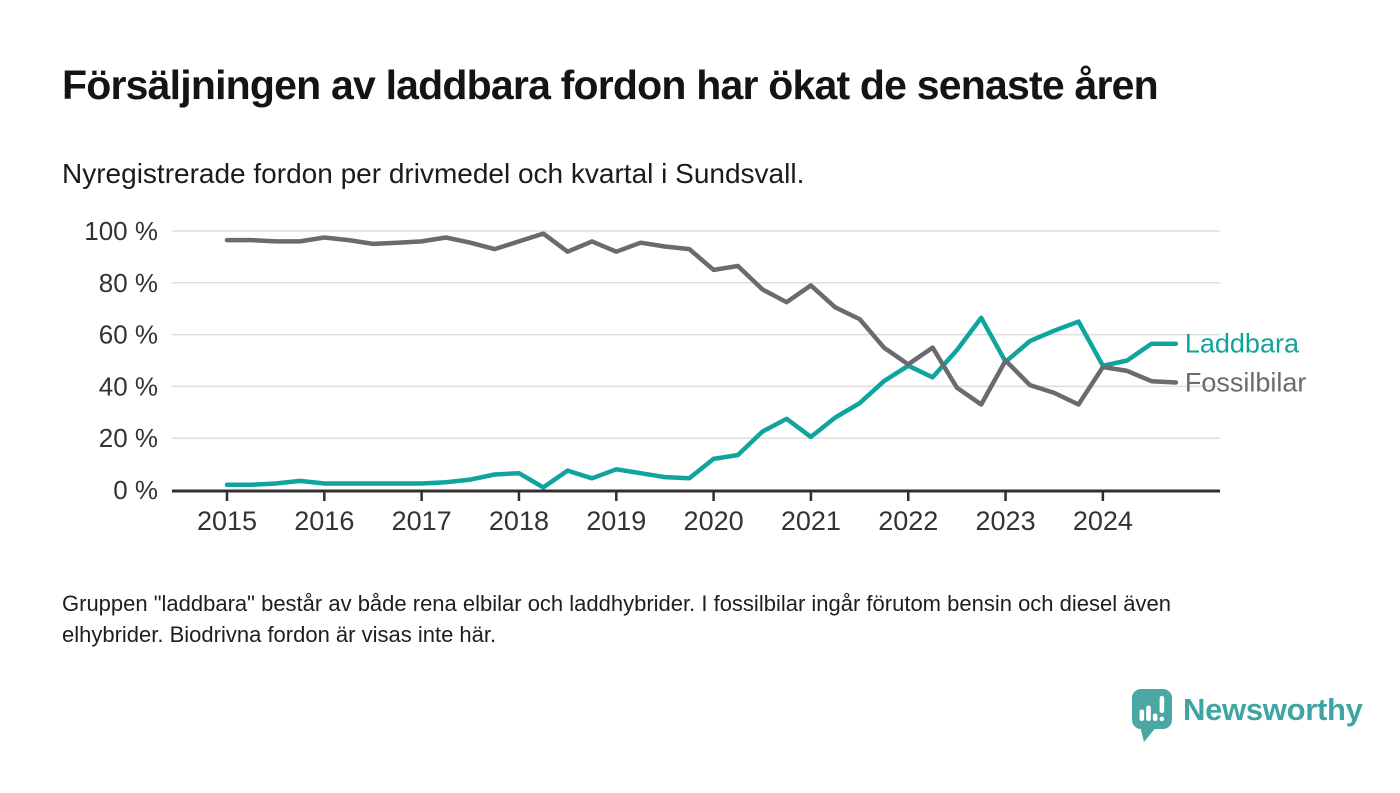 The width and height of the screenshot is (1400, 793). I want to click on x-axis-tick-label: 2020, so click(714, 521).